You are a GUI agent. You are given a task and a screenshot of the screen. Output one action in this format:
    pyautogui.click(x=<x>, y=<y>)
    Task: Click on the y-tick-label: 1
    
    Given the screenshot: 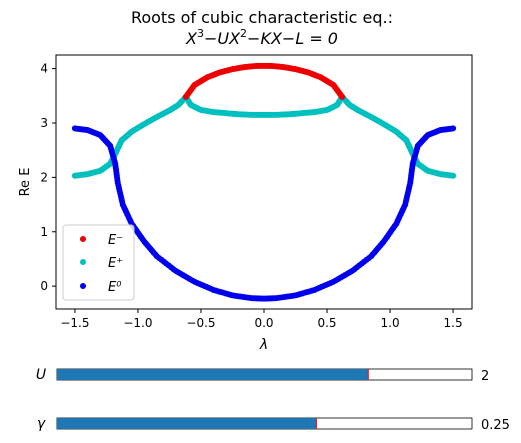 What is the action you would take?
    pyautogui.click(x=44, y=232)
    